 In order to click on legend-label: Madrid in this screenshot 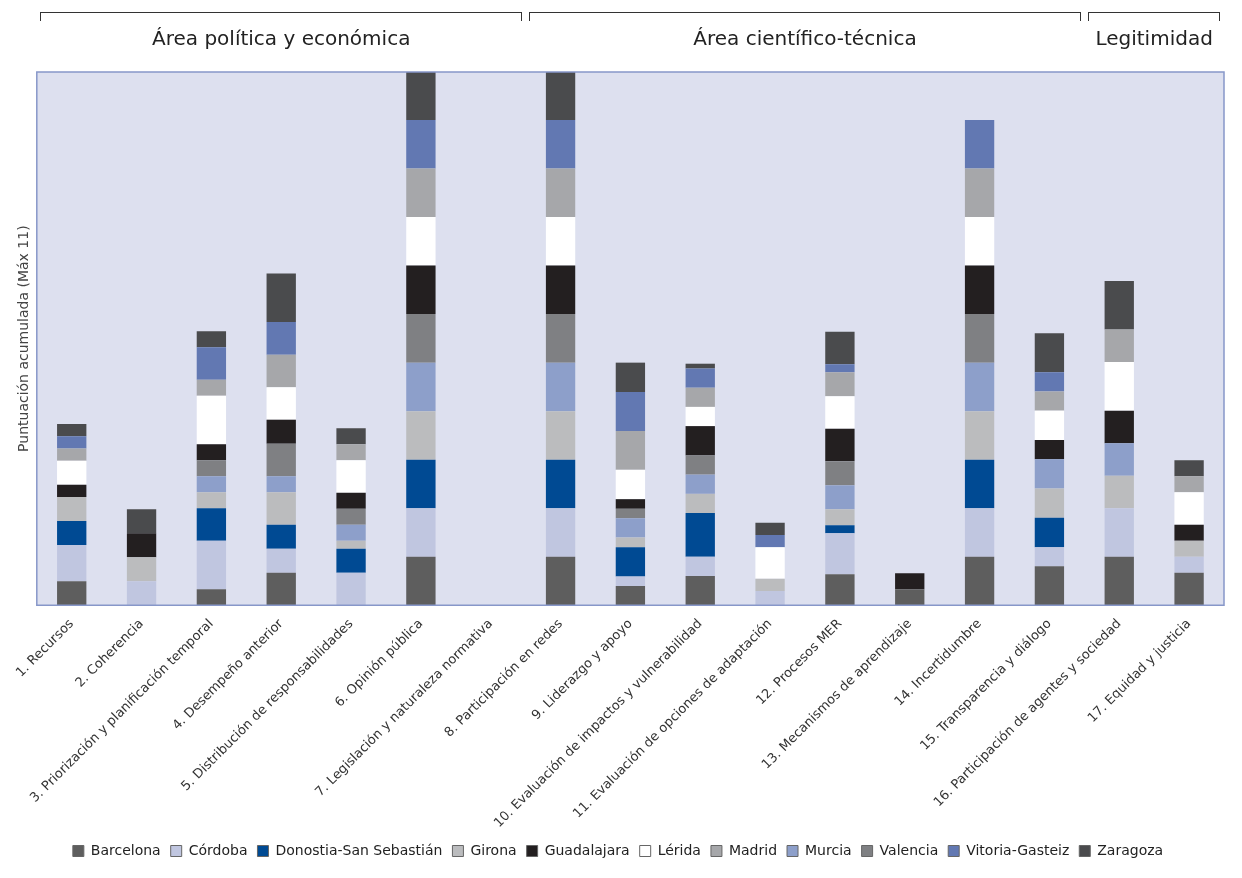, I will do `click(753, 849)`.